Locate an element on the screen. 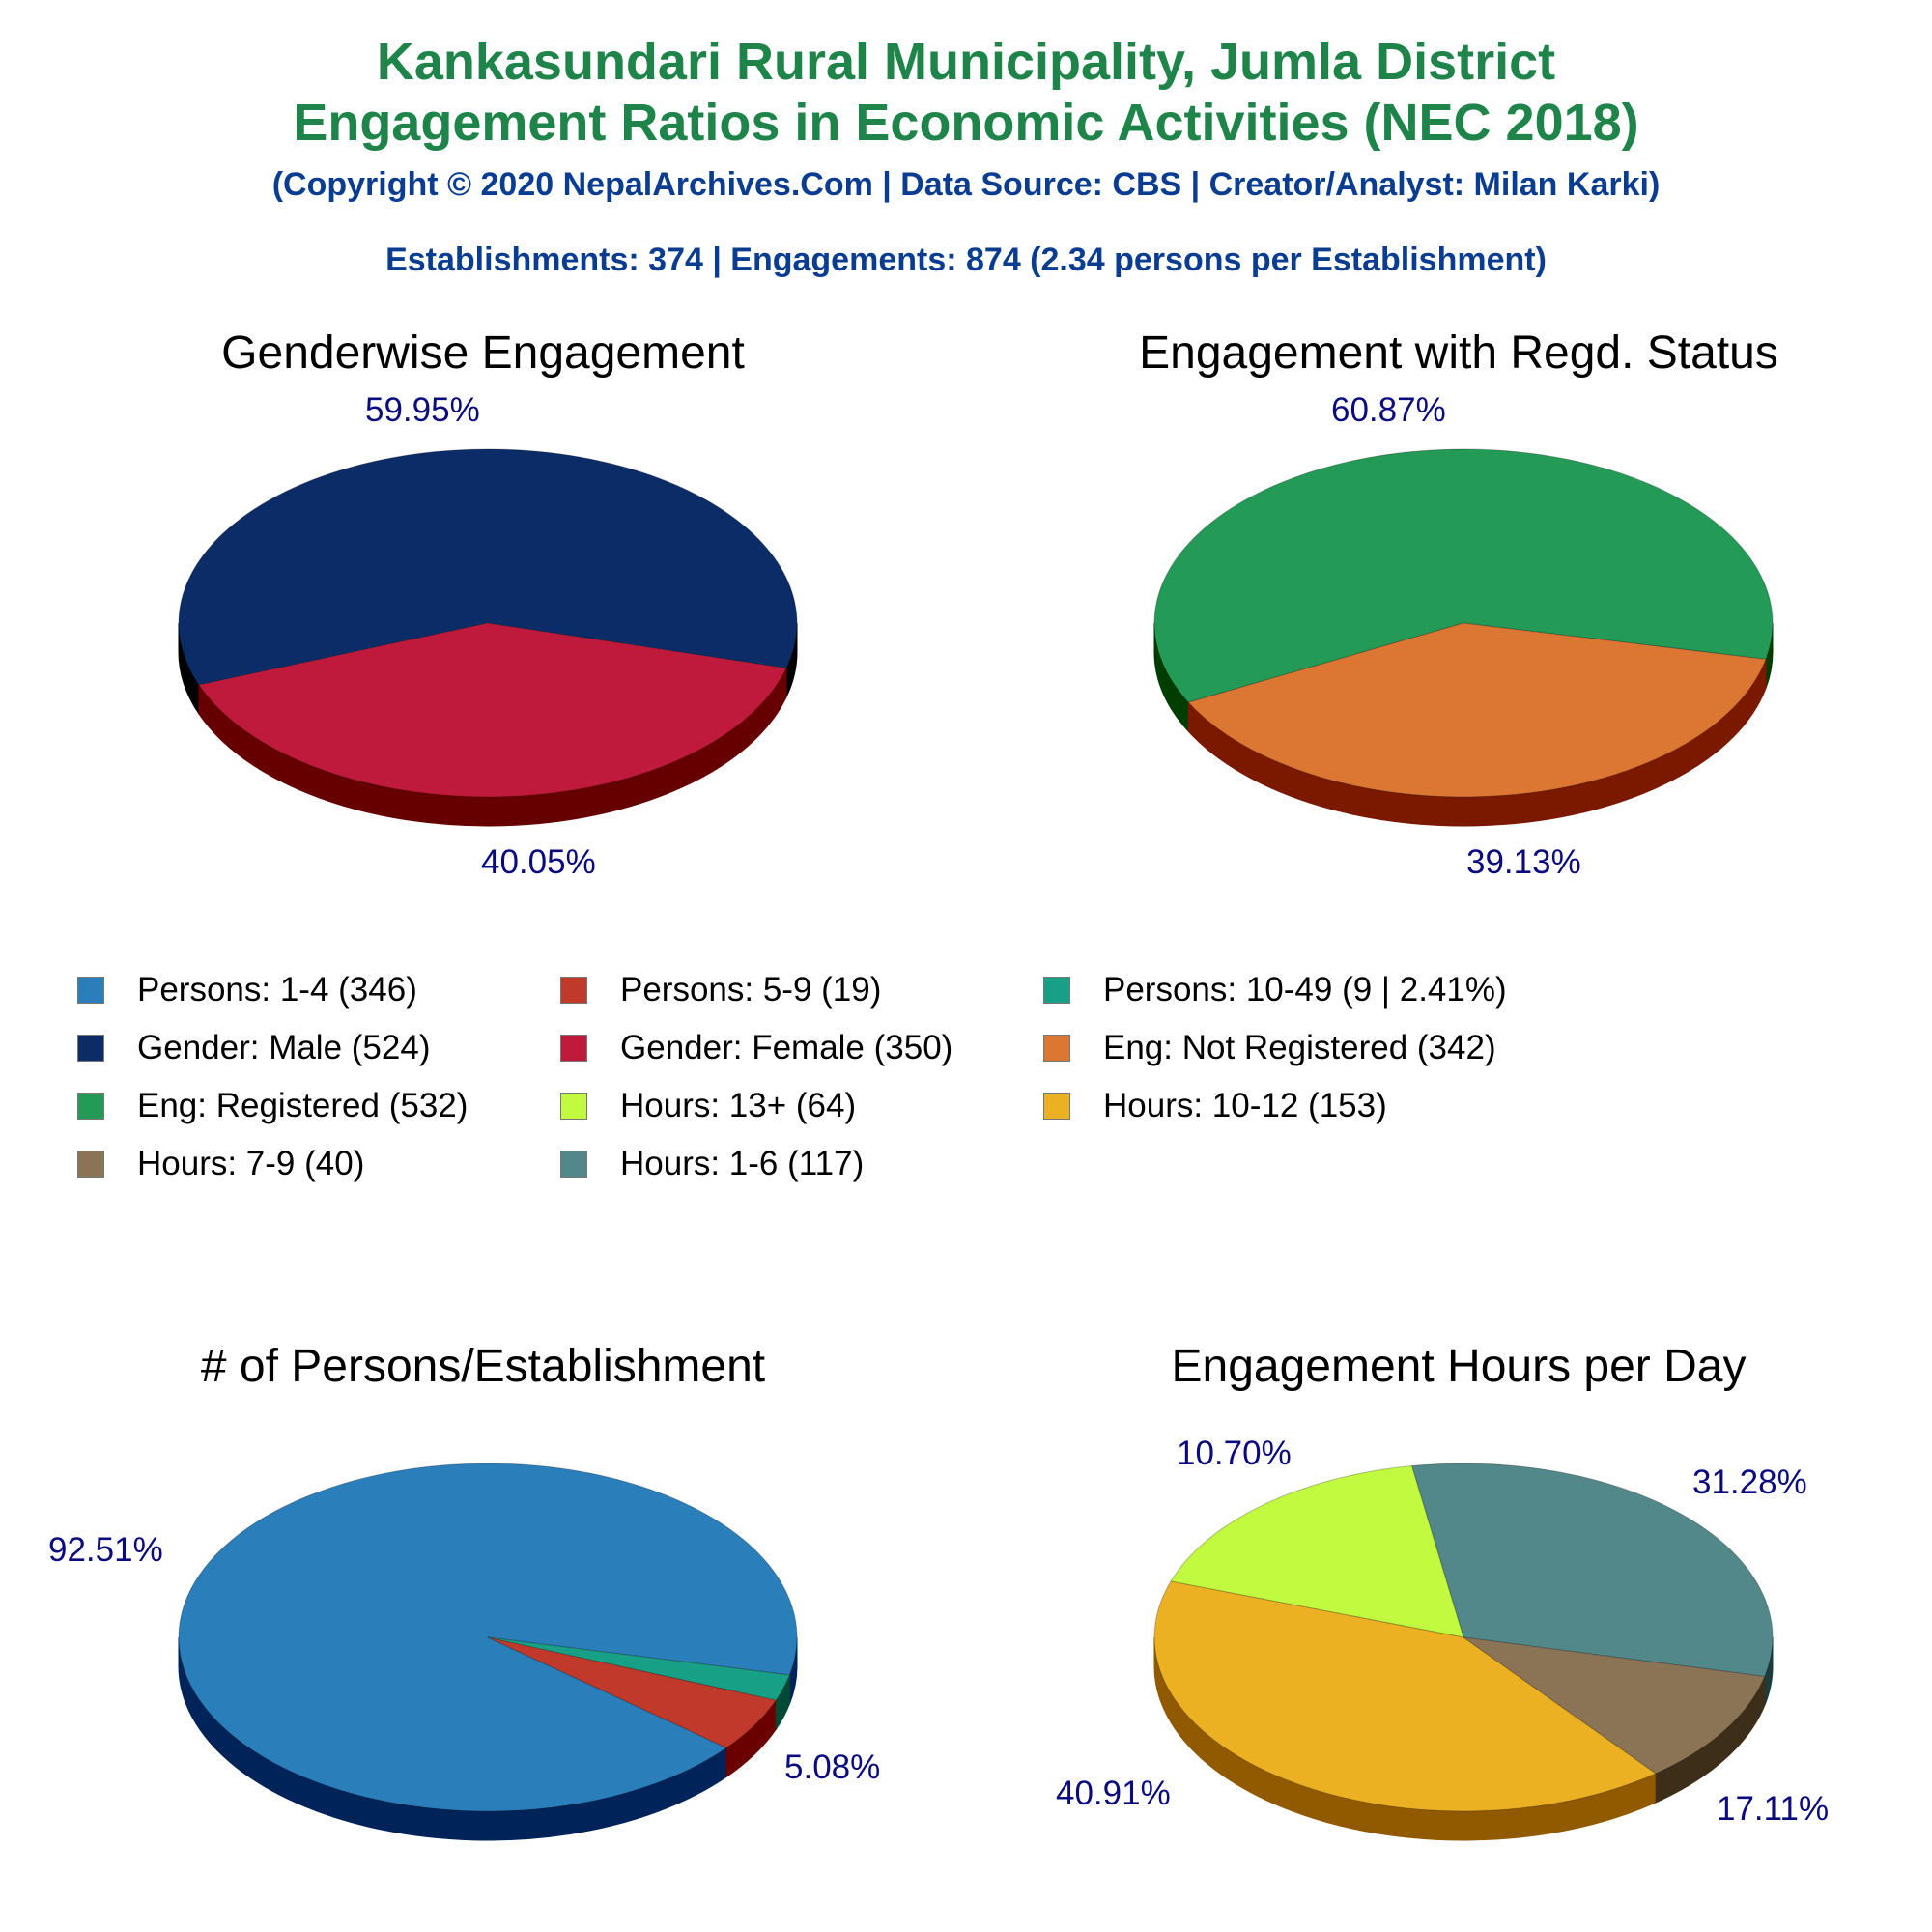  pie-title-hours: Engagement Hours per Day is located at coordinates (1459, 1366).